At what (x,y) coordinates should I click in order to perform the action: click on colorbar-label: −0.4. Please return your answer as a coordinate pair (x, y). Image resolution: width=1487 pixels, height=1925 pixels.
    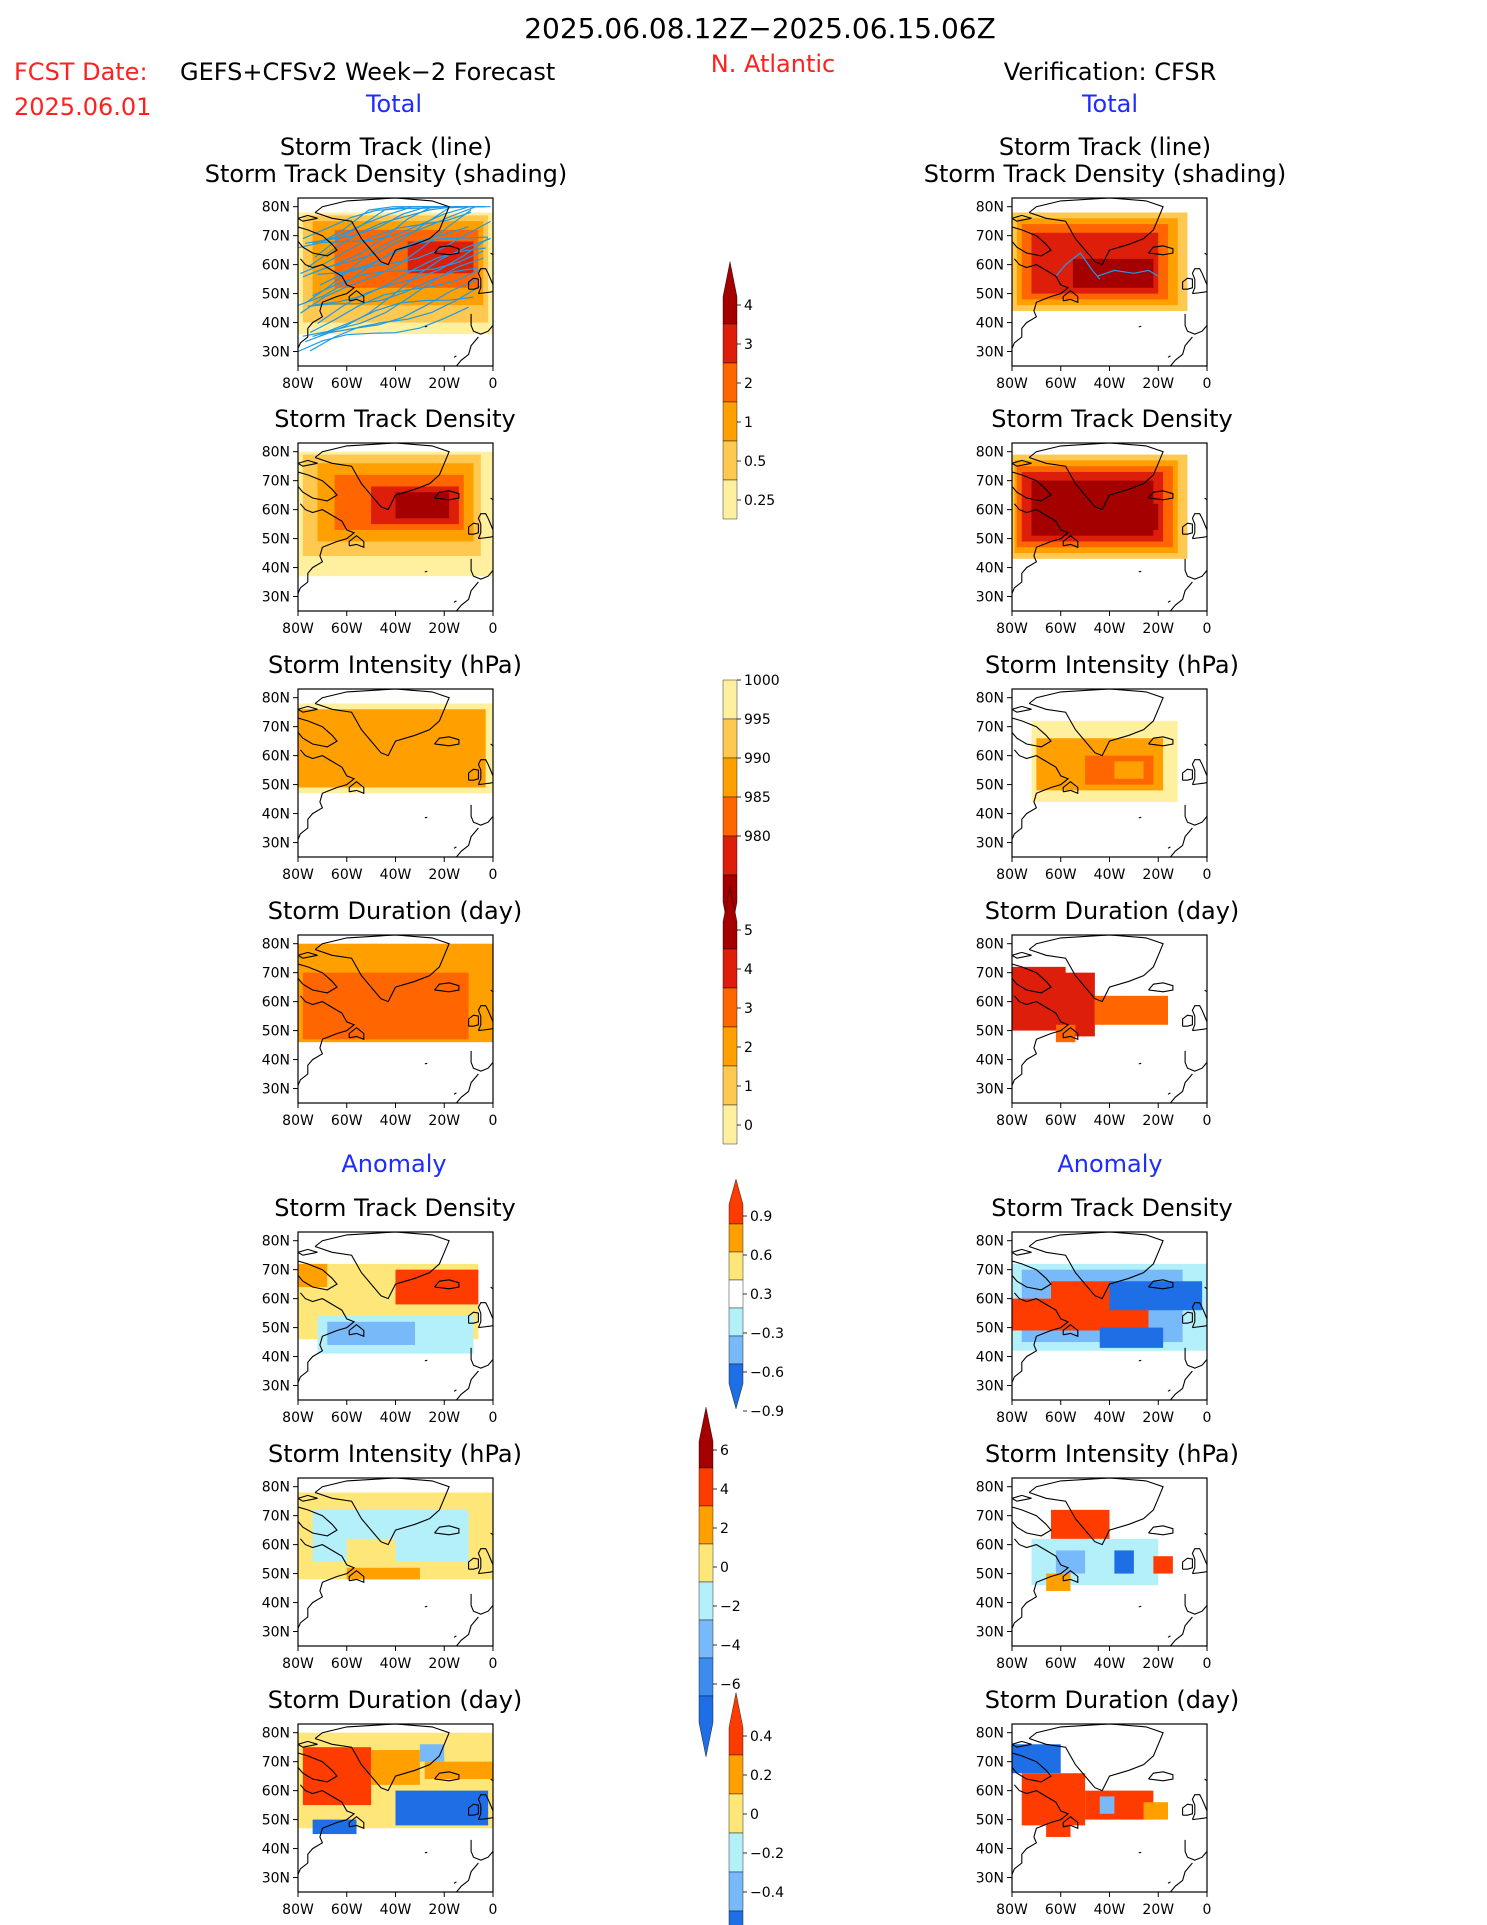
    Looking at the image, I should click on (767, 1893).